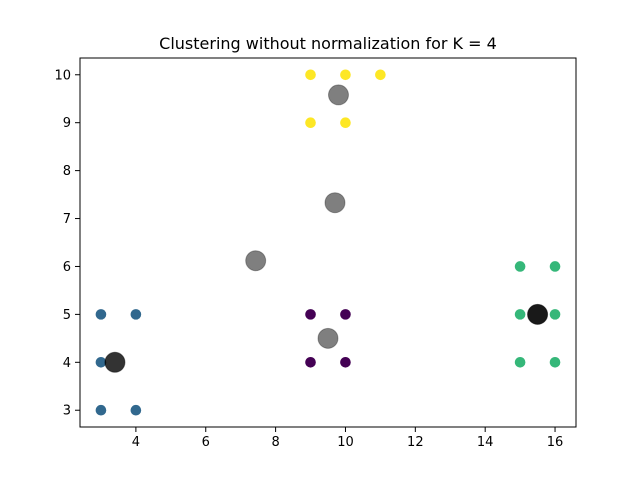 This screenshot has width=640, height=480. I want to click on x-tick-label: 10, so click(345, 442).